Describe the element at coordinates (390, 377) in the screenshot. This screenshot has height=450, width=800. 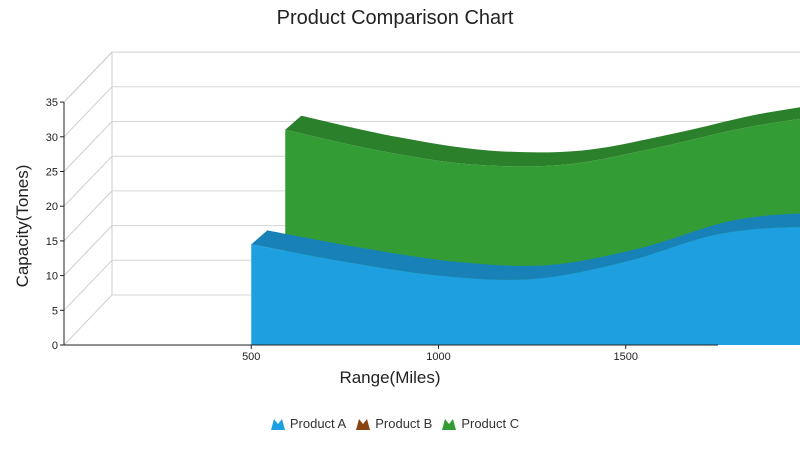
I see `x-axis-label: Range(Miles)` at that location.